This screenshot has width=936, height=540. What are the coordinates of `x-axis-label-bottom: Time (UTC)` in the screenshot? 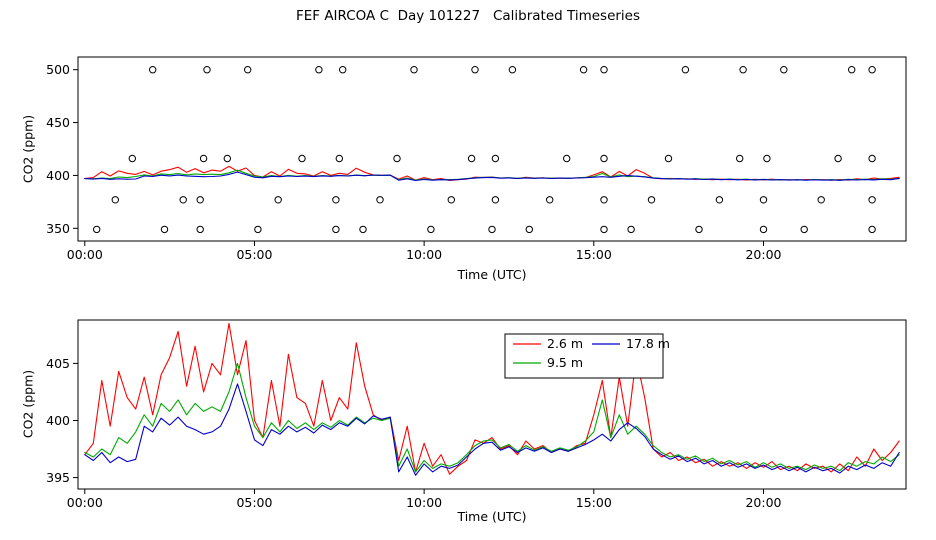 It's located at (492, 516).